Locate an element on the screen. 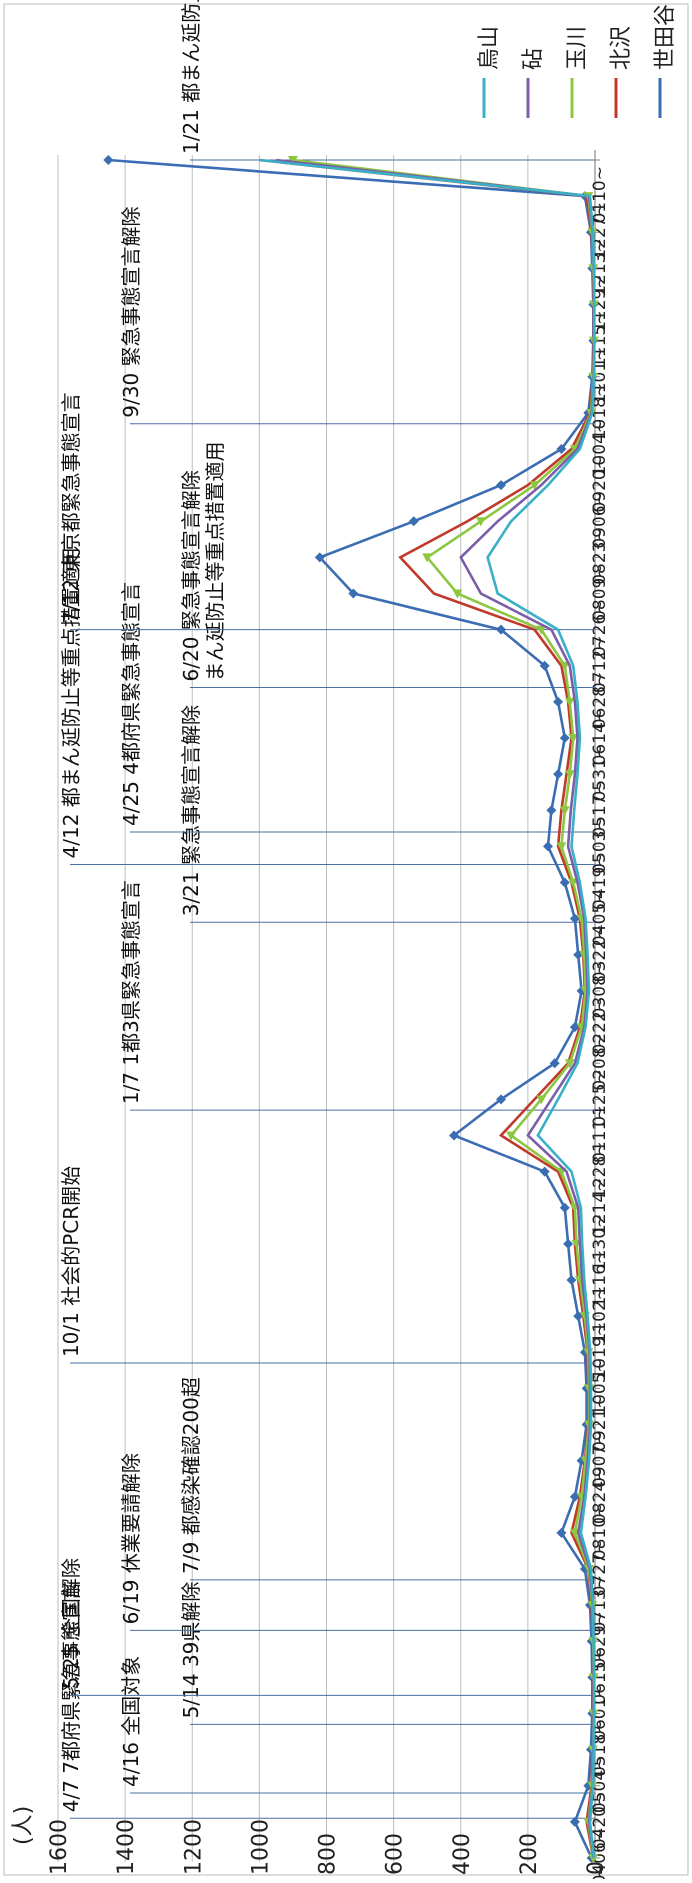 The width and height of the screenshot is (692, 1883). y-tick-label: 0 is located at coordinates (596, 1868).